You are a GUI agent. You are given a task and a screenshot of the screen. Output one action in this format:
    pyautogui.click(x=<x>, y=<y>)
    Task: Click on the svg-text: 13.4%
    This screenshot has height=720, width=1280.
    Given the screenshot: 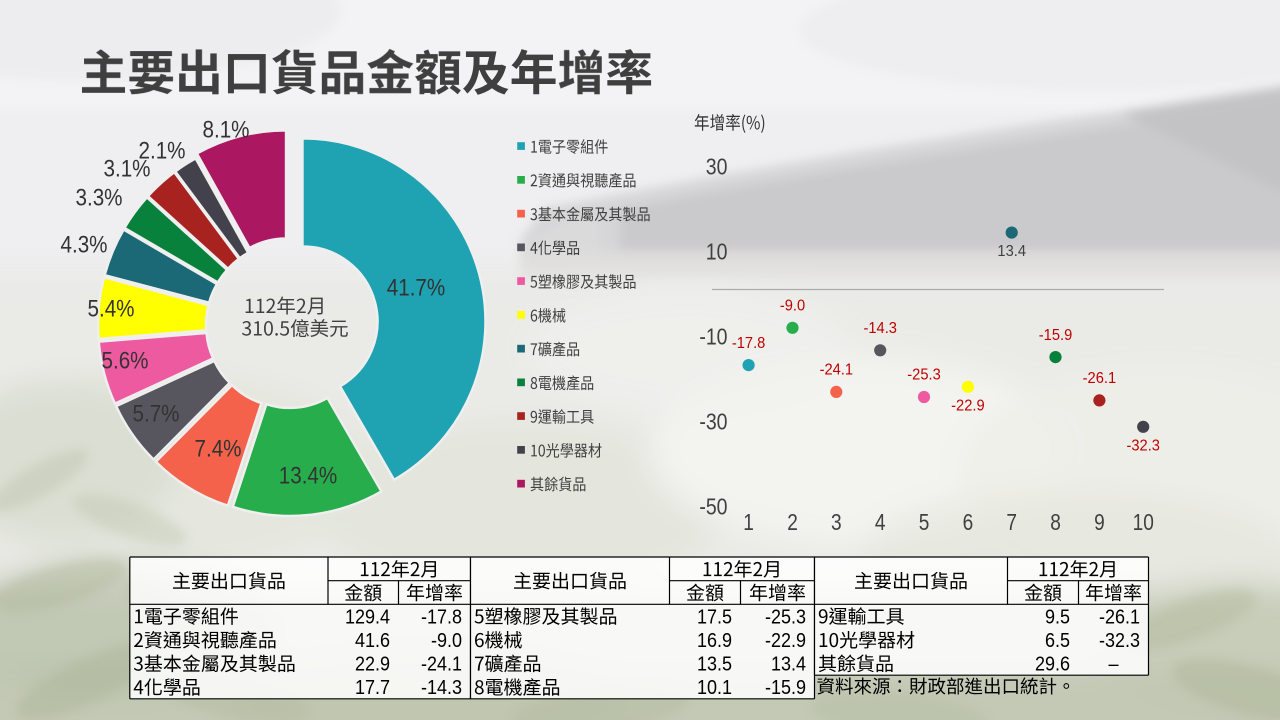 What is the action you would take?
    pyautogui.click(x=308, y=475)
    